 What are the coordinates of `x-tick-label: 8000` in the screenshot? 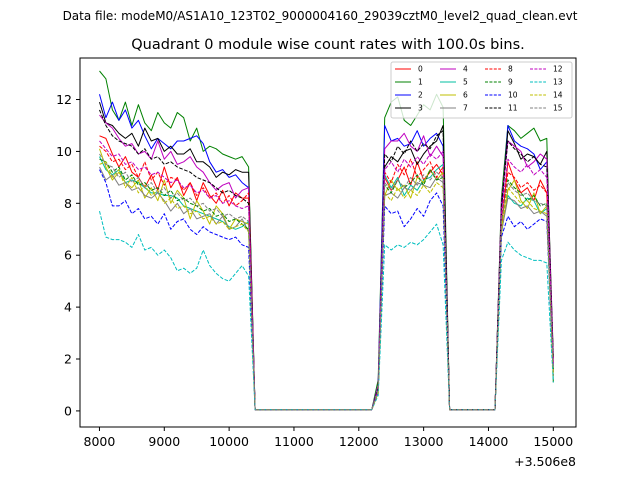 It's located at (100, 441).